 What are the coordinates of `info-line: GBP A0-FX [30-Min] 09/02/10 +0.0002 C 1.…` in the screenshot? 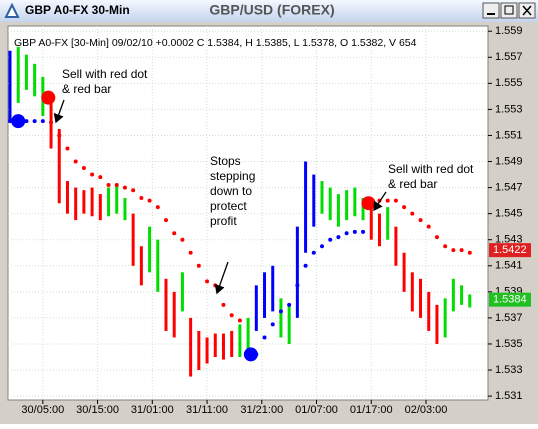 It's located at (215, 43).